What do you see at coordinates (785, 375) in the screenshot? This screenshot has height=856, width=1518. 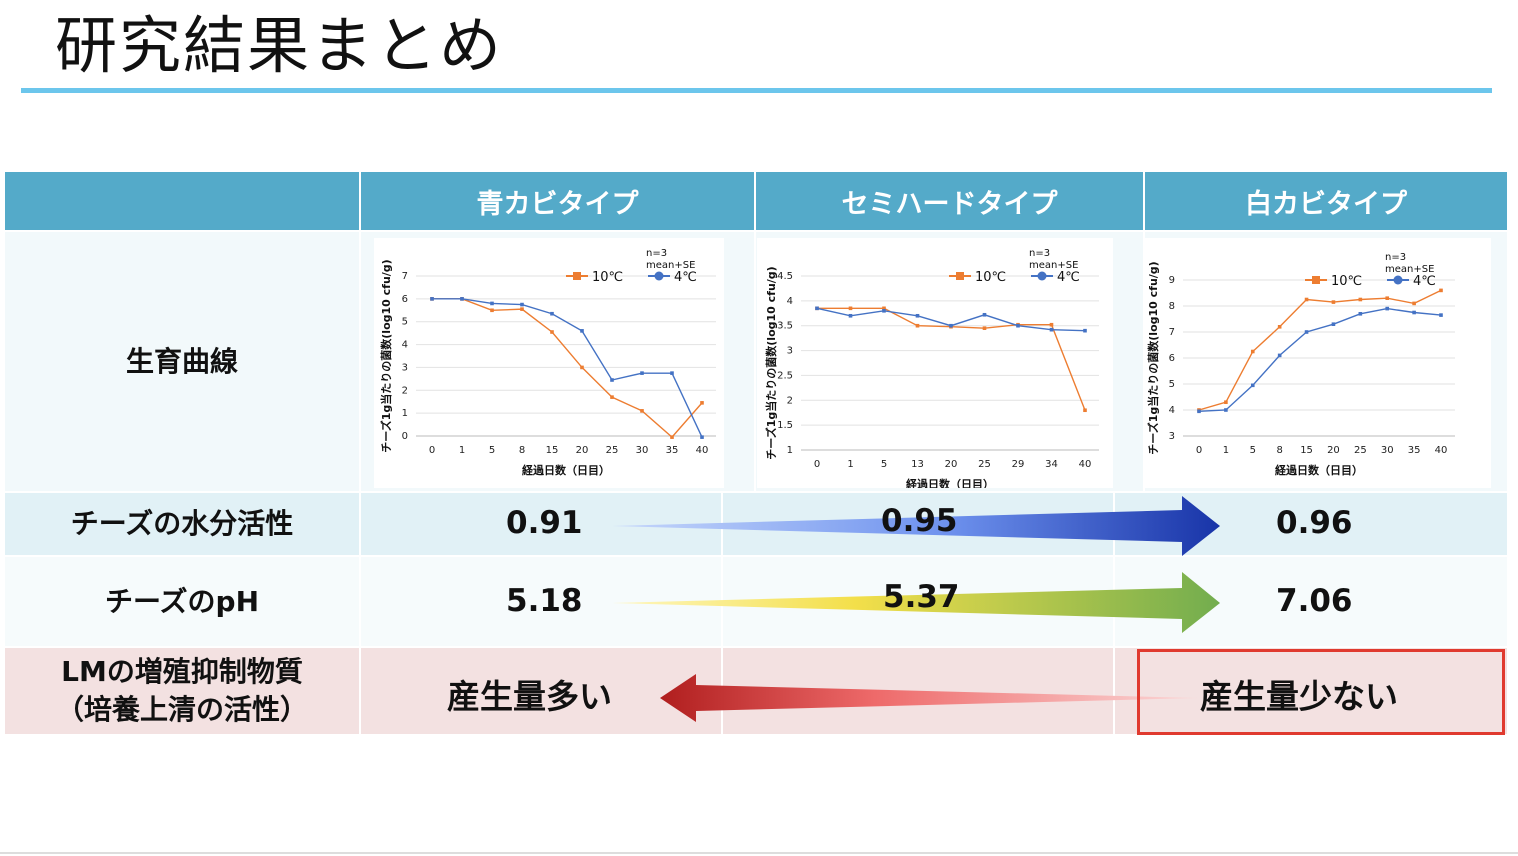 I see `y-tick-label: 2.5` at bounding box center [785, 375].